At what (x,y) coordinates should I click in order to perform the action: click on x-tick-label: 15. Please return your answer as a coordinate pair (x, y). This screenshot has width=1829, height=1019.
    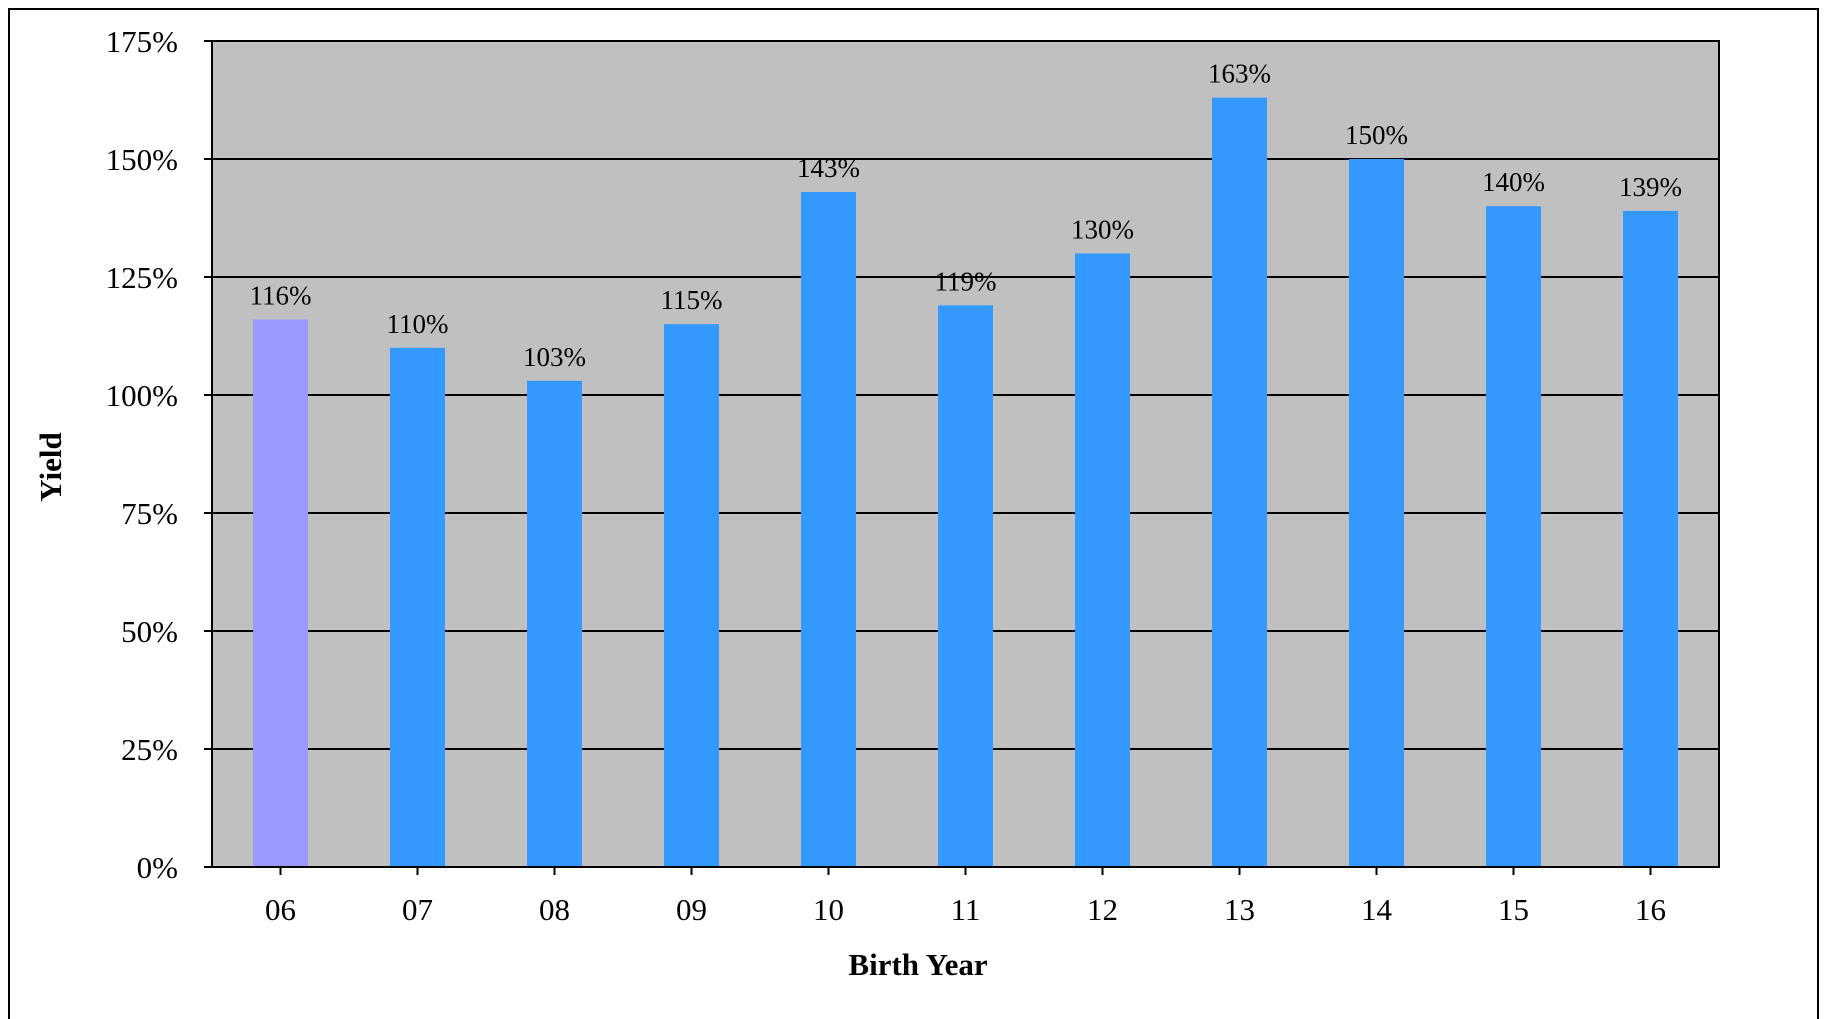
    Looking at the image, I should click on (1513, 909).